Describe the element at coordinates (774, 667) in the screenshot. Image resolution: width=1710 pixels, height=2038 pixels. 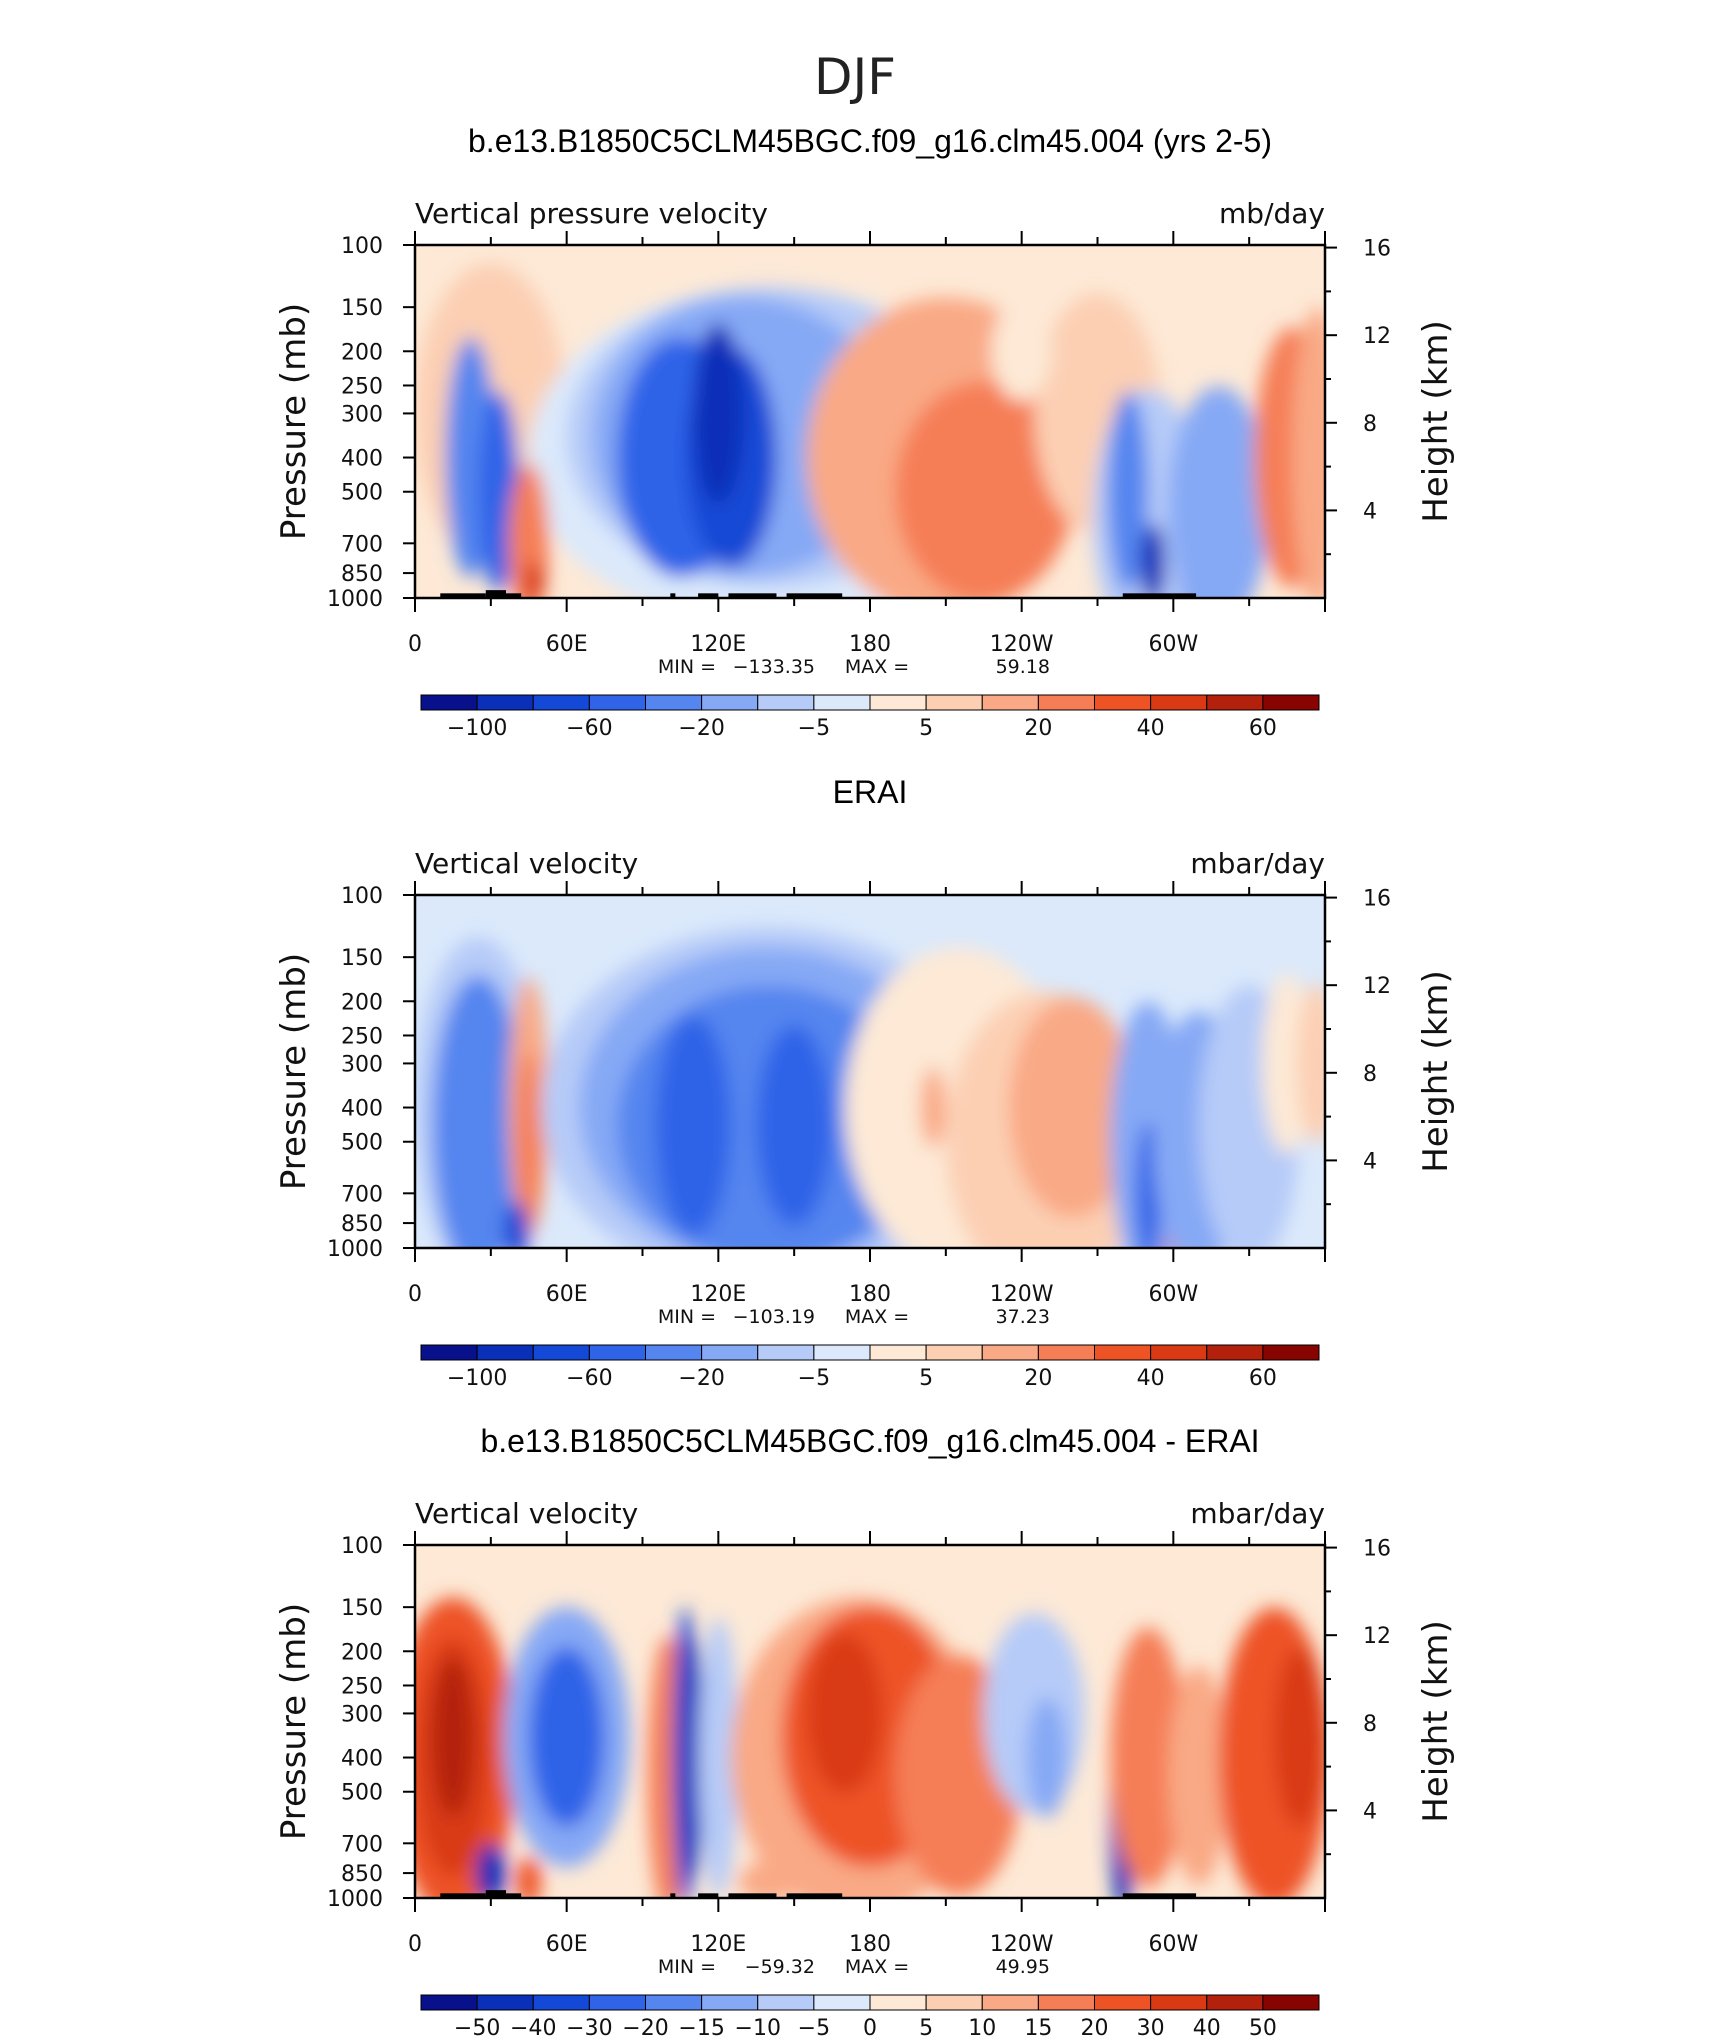
I see `min-value: −133.35` at that location.